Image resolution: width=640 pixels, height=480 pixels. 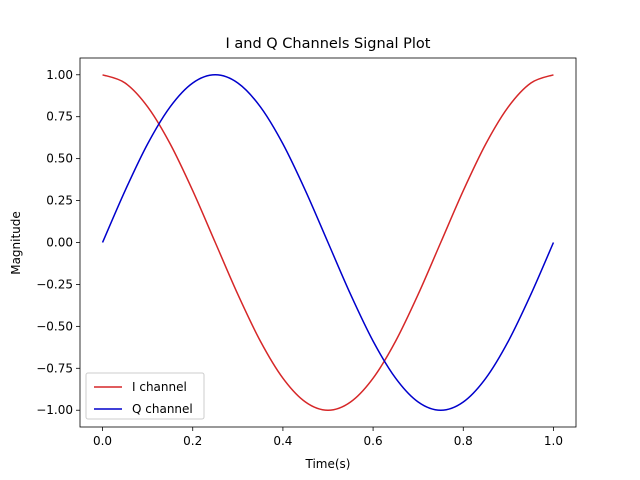 I want to click on y-tick-label: 0.00, so click(x=59, y=243).